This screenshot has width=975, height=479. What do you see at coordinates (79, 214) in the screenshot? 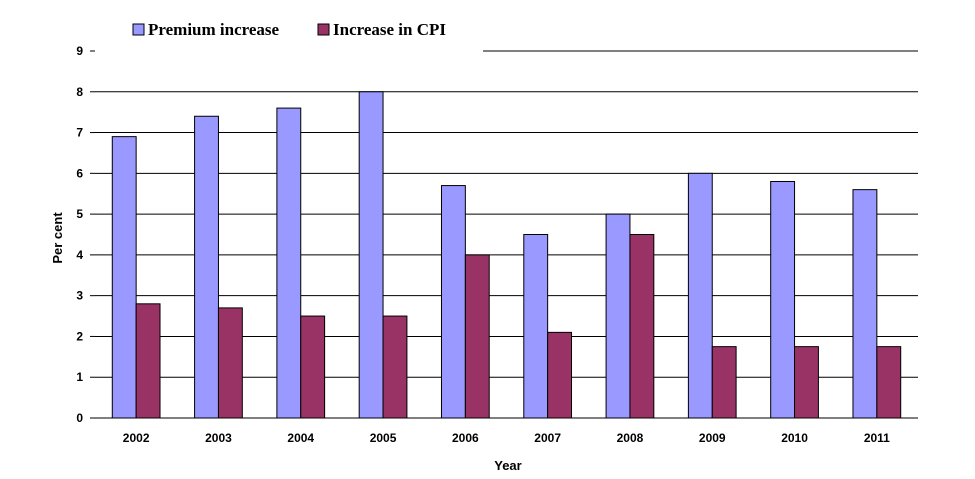
I see `y-tick-label: 5` at bounding box center [79, 214].